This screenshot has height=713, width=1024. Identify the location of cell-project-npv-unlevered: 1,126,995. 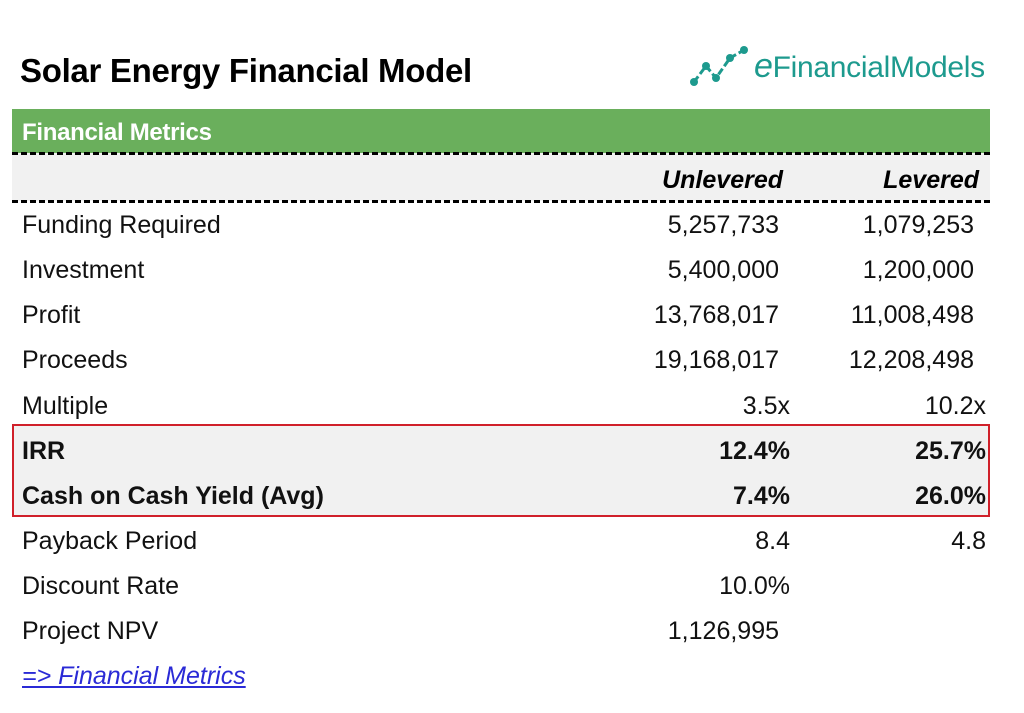
(723, 631).